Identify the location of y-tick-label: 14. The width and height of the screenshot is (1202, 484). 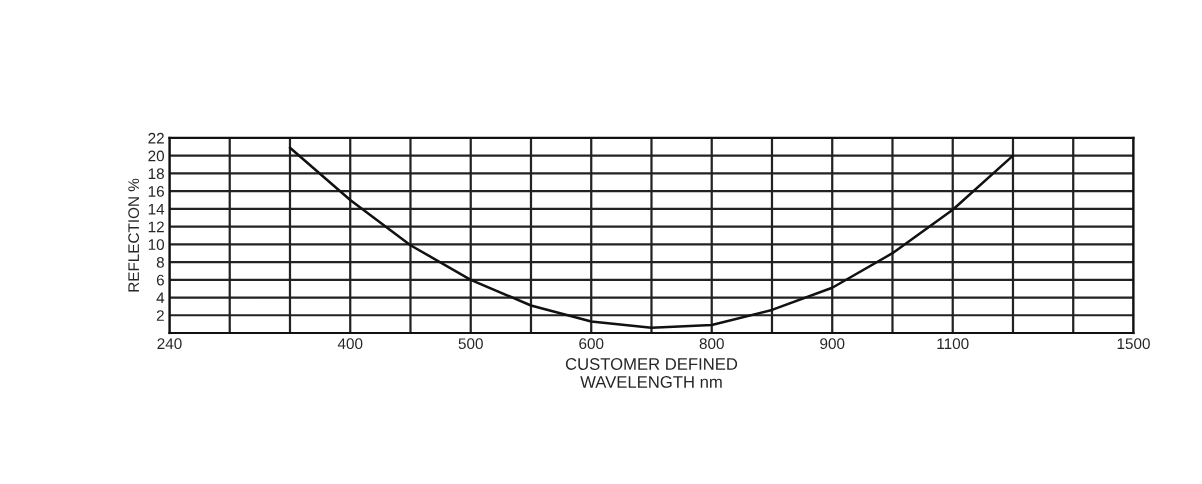
(156, 209).